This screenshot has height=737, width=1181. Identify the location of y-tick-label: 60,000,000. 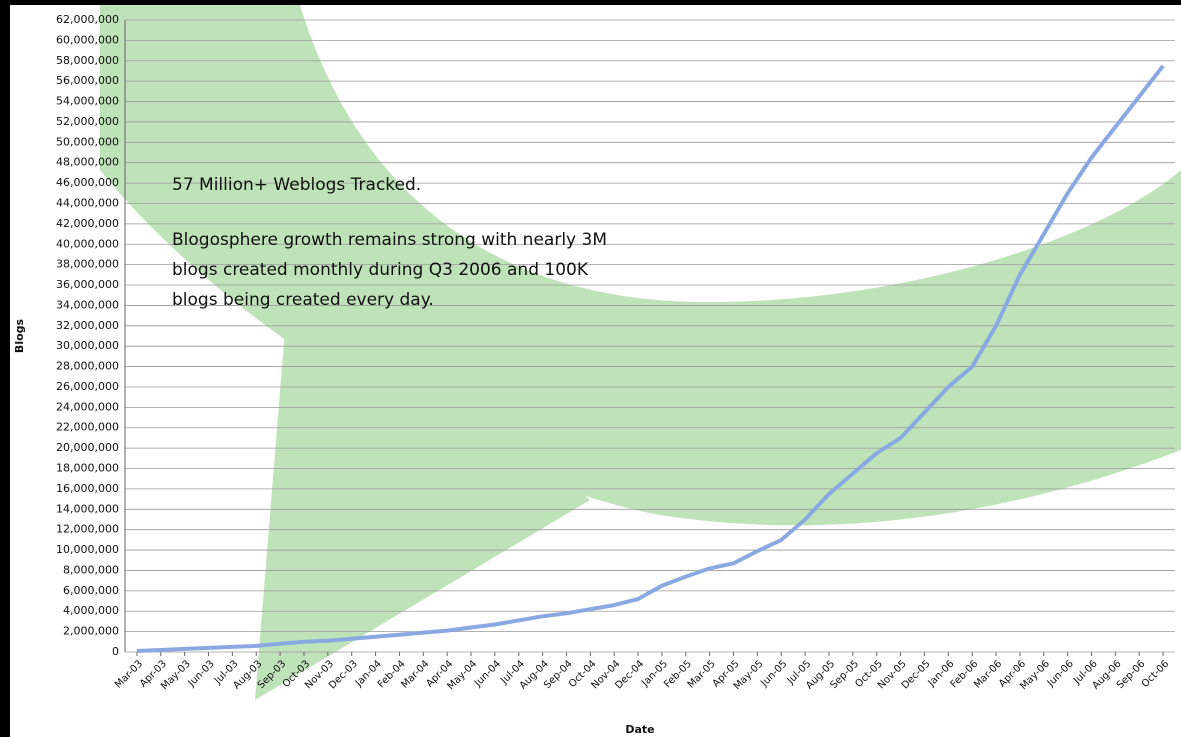
(87, 39).